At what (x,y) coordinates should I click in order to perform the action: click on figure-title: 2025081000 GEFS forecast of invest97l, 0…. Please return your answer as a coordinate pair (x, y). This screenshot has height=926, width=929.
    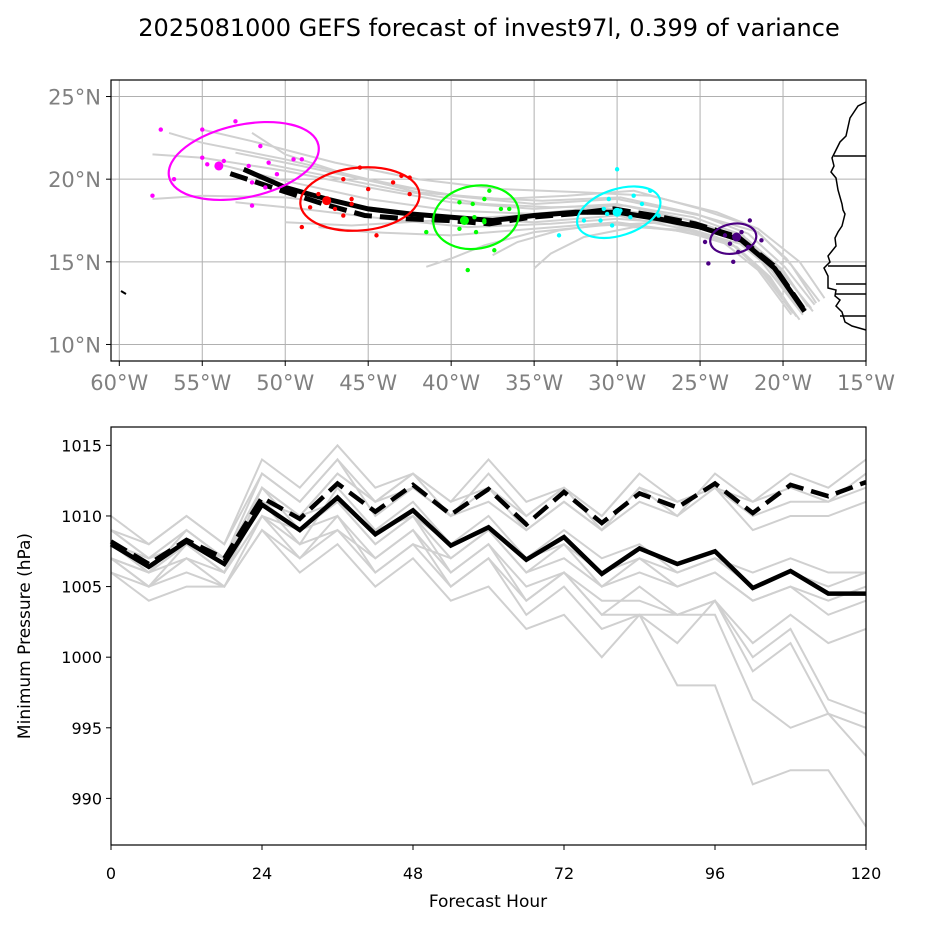
    Looking at the image, I should click on (488, 28).